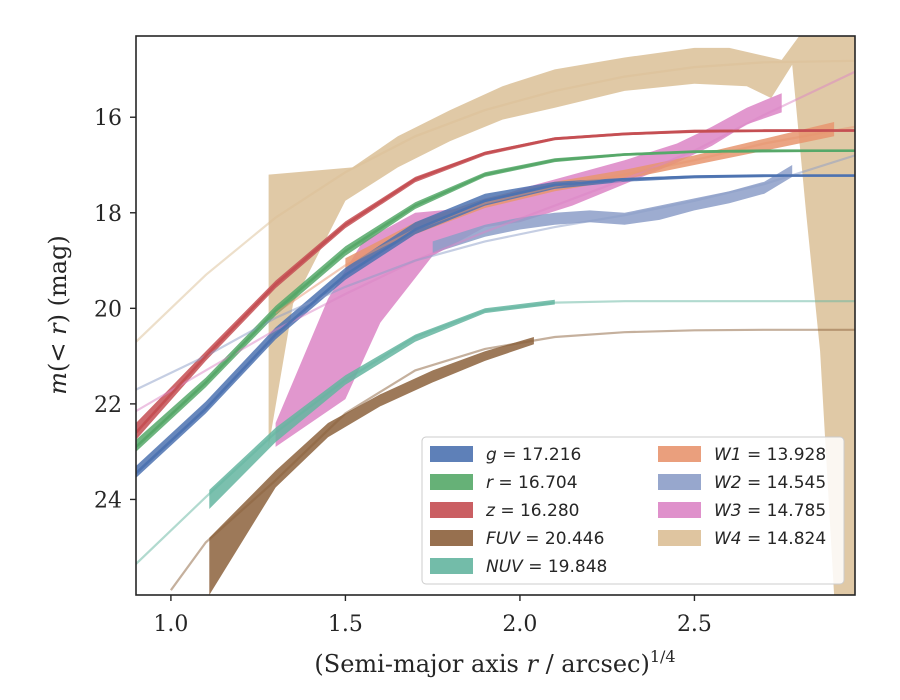 The width and height of the screenshot is (900, 700). Describe the element at coordinates (345, 624) in the screenshot. I see `x-tick-label: 1.5` at that location.